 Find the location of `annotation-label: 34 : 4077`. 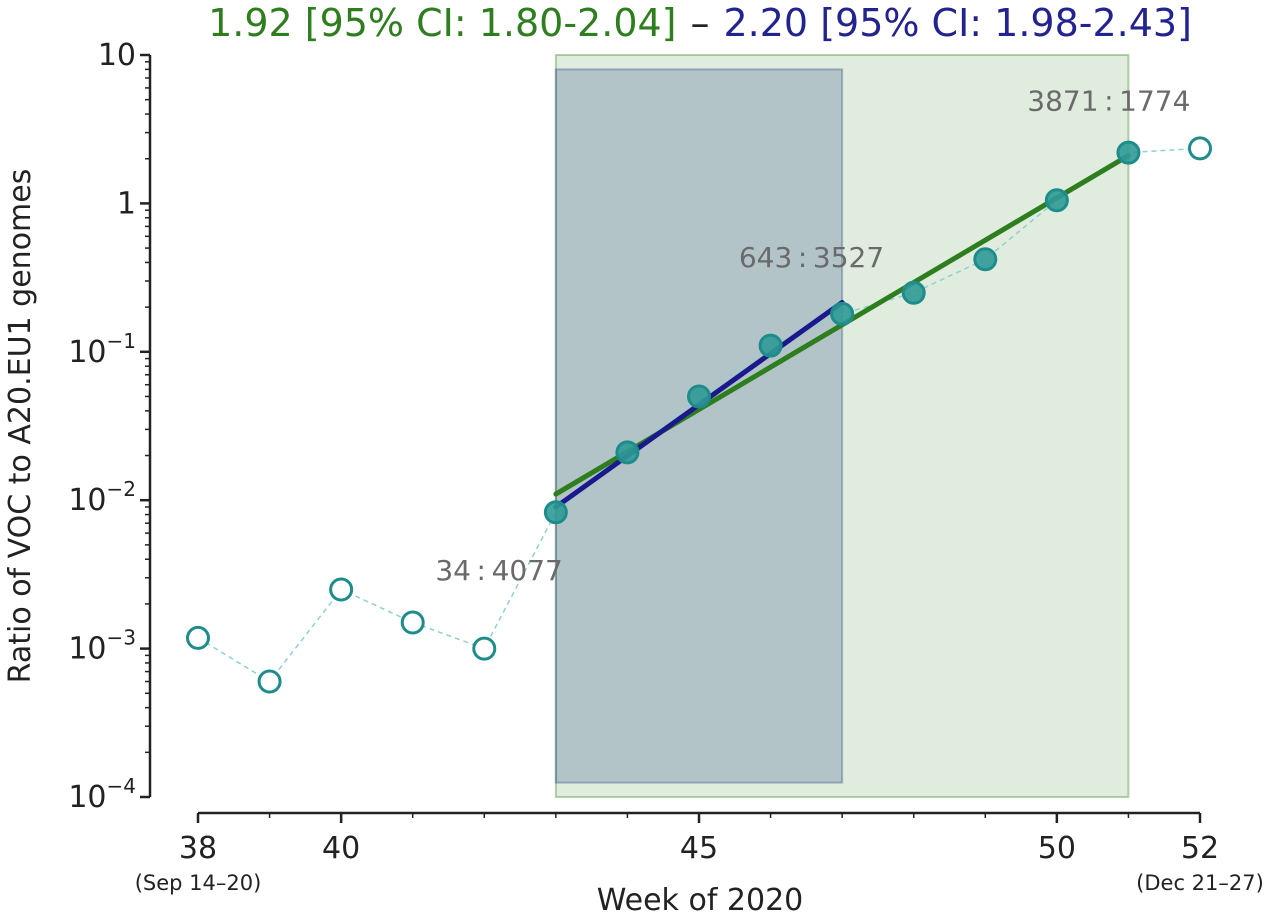

annotation-label: 34 : 4077 is located at coordinates (499, 570).